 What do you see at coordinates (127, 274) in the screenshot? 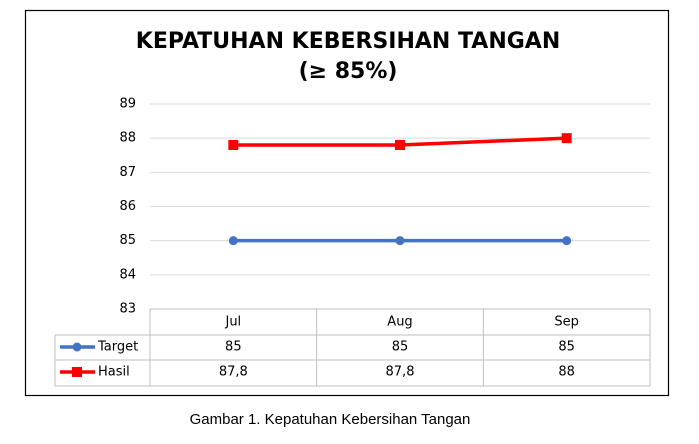
I see `y-tick-label: 84` at bounding box center [127, 274].